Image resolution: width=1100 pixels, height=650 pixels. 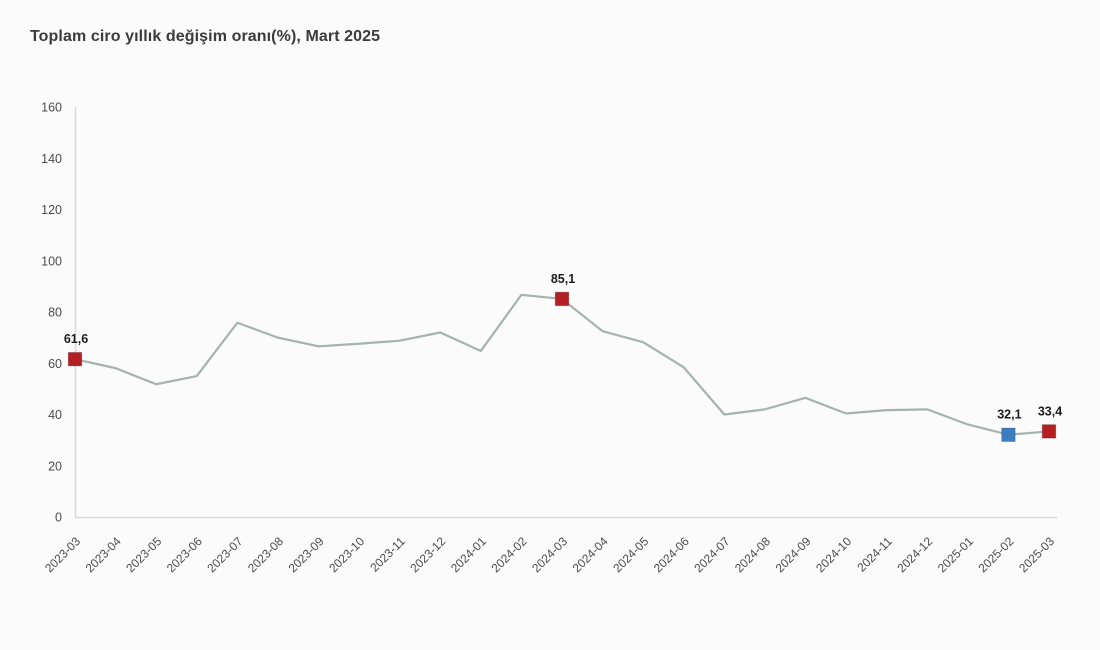 What do you see at coordinates (1009, 415) in the screenshot?
I see `data-point-label: 32,1` at bounding box center [1009, 415].